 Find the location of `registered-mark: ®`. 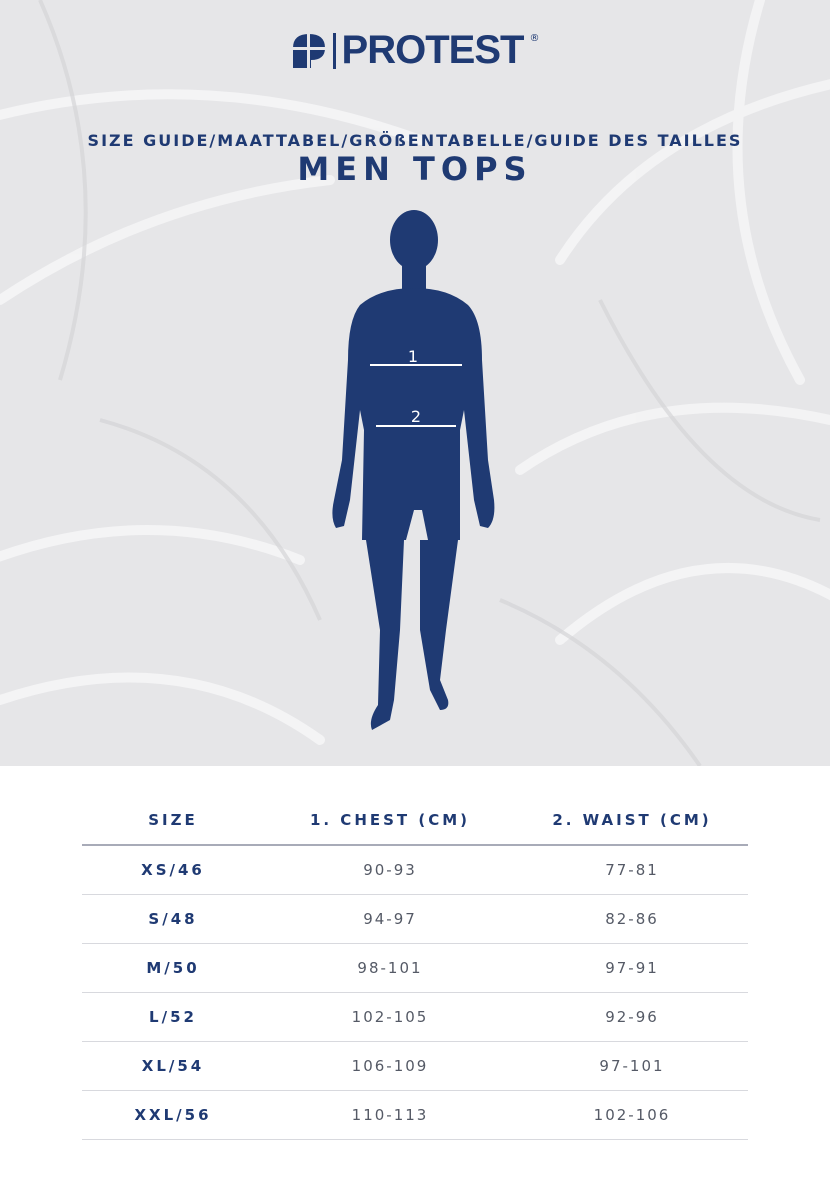

registered-mark: ® is located at coordinates (534, 38).